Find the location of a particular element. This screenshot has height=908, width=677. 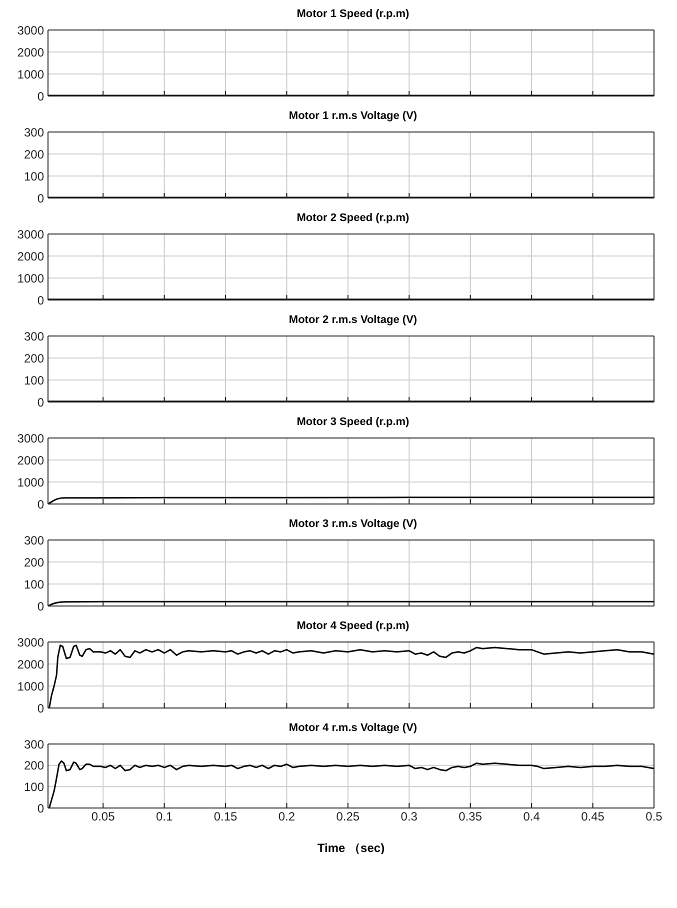

x-tick-label: 0.25 is located at coordinates (348, 817).